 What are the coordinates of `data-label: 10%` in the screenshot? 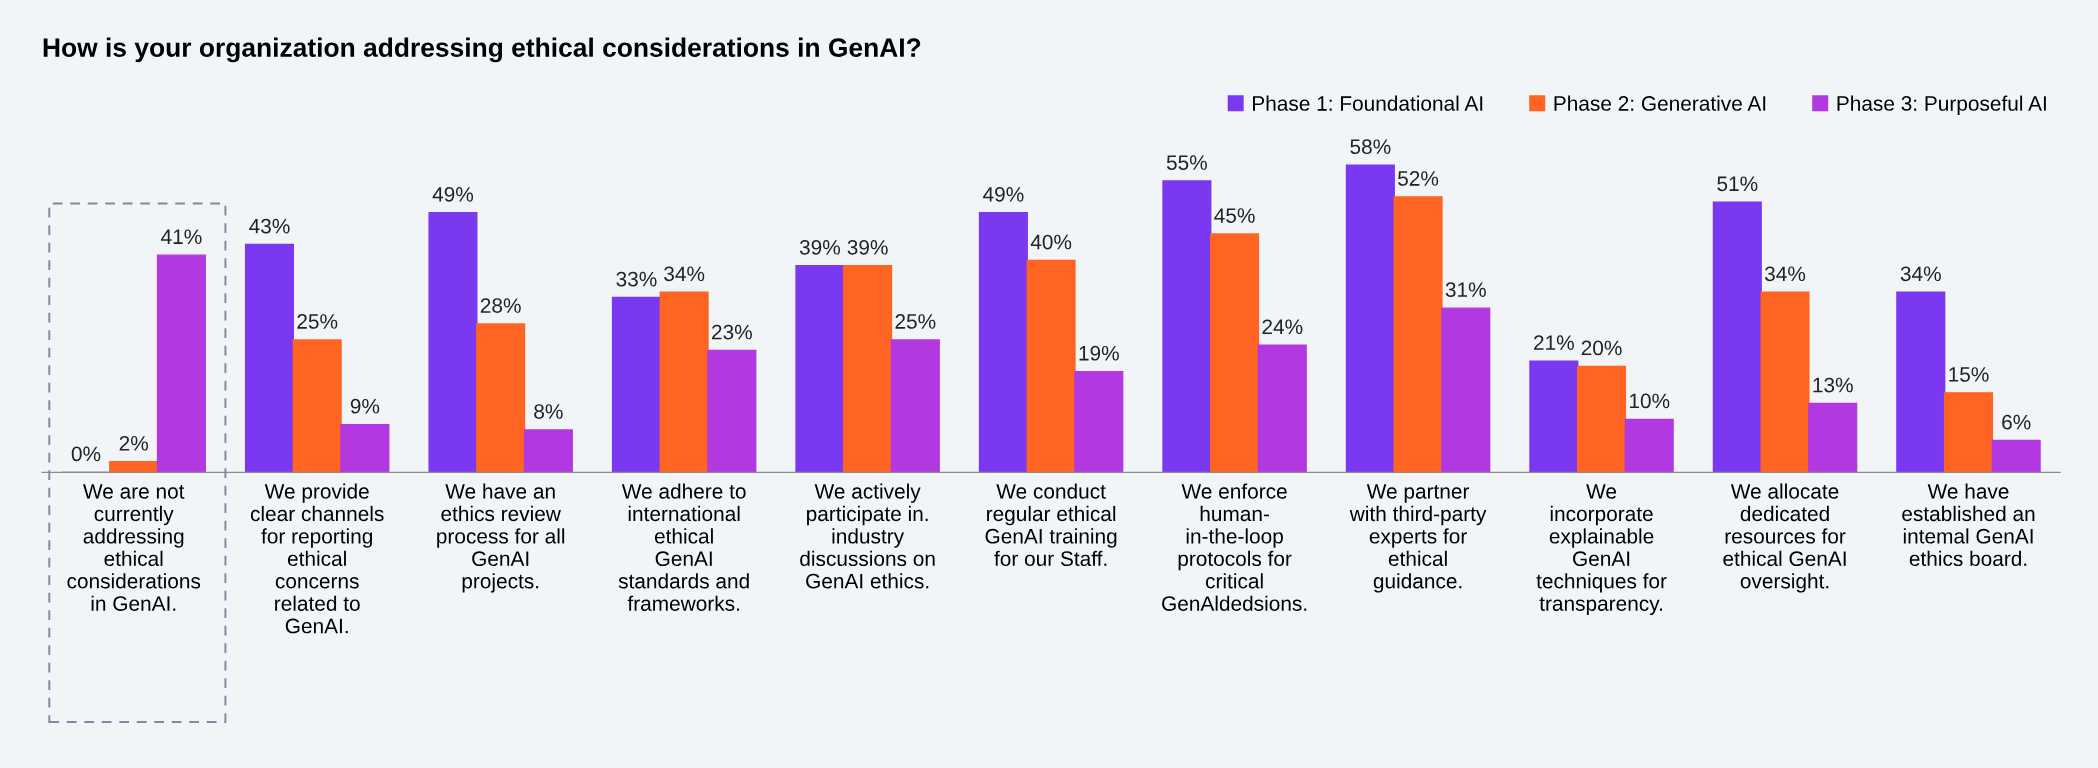 It's located at (1649, 401).